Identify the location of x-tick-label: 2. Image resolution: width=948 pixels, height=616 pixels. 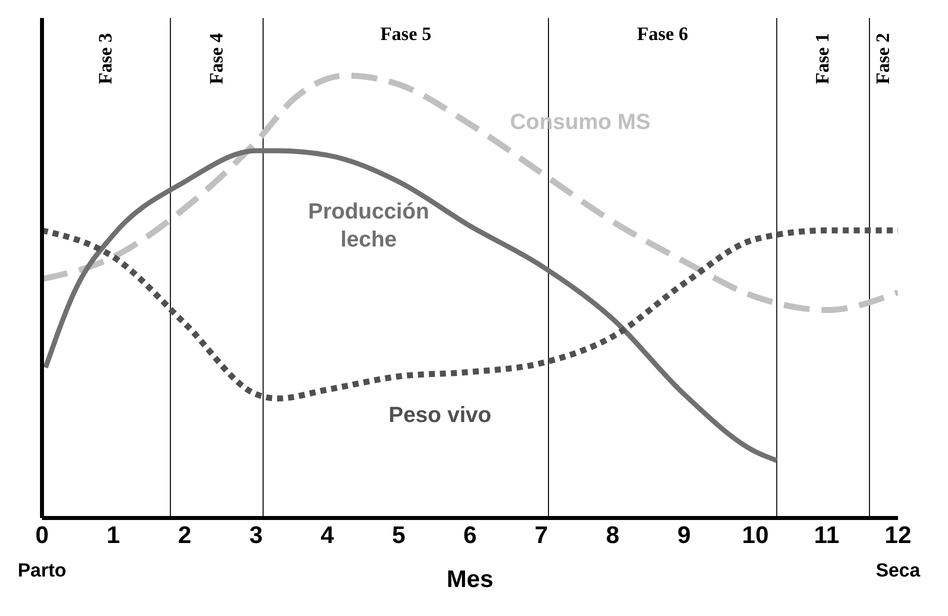
(185, 536).